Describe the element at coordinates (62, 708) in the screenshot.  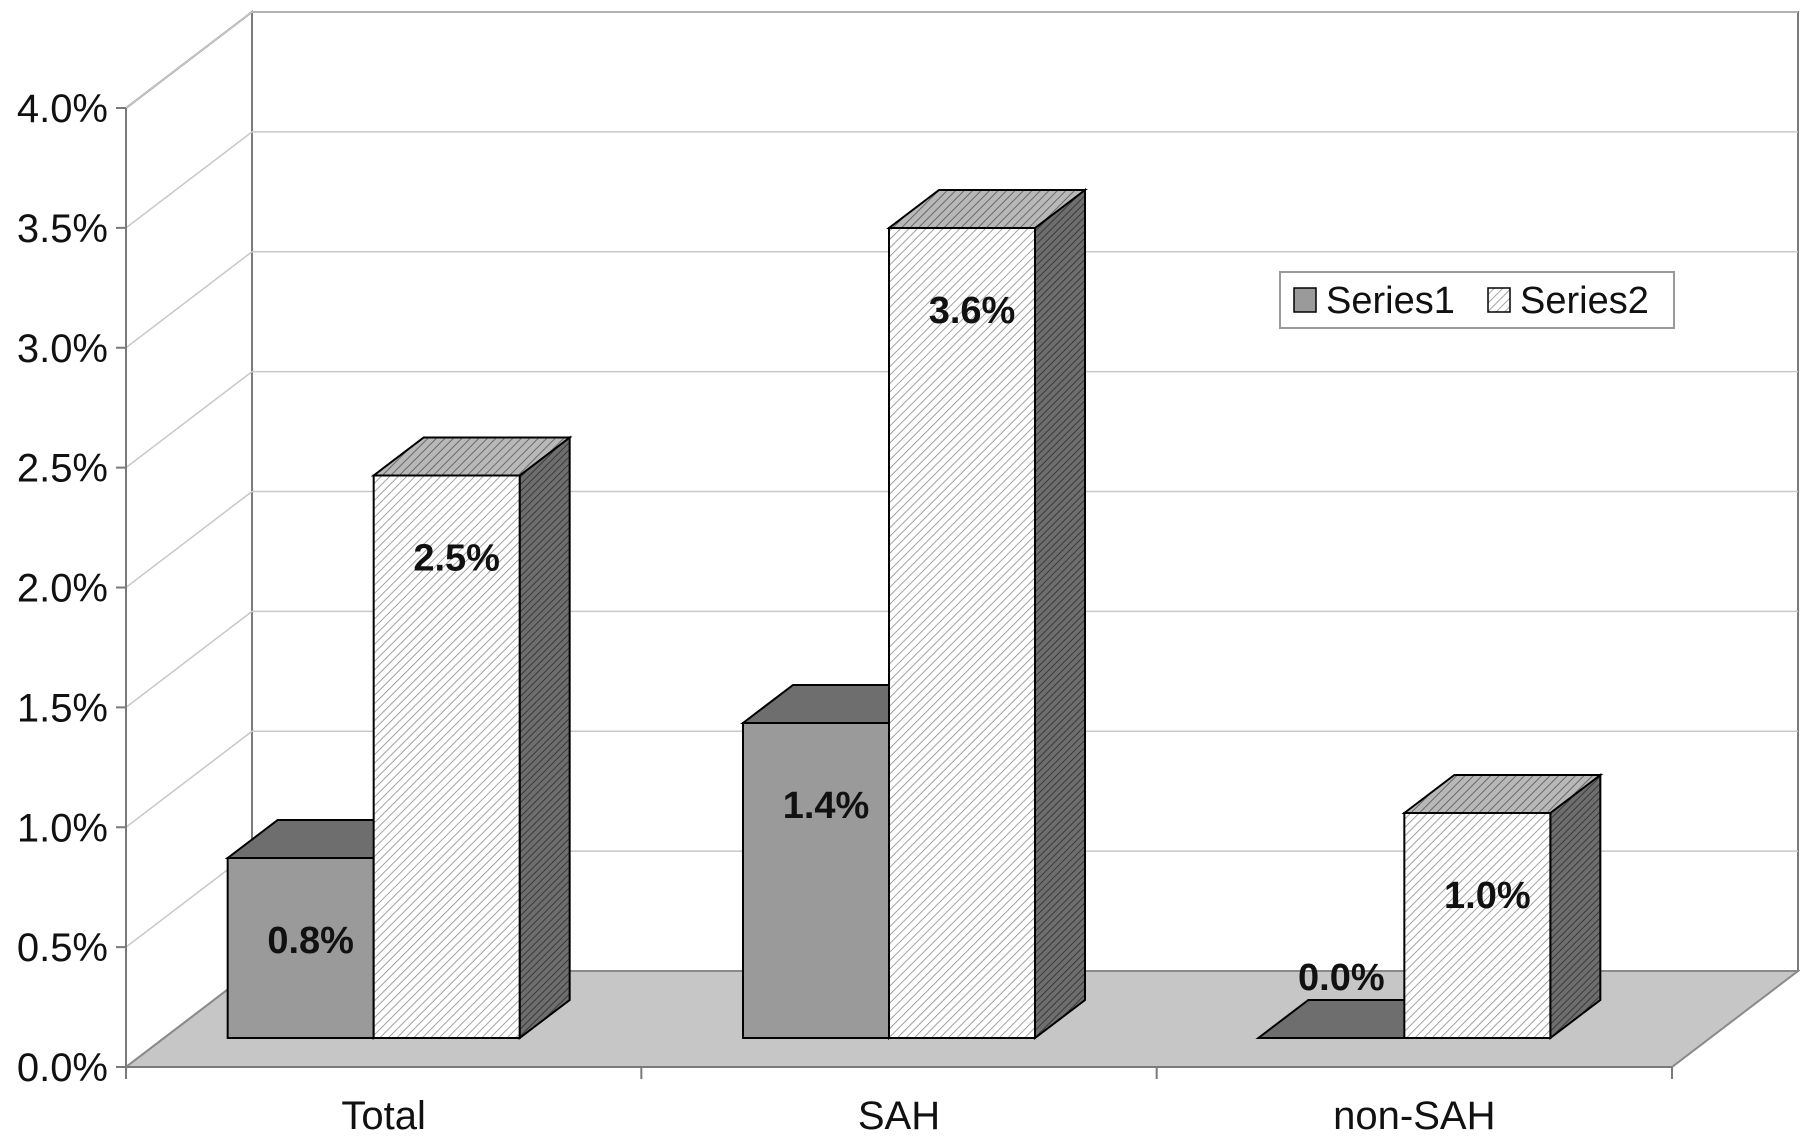
I see `y-tick-label: 1.5%` at that location.